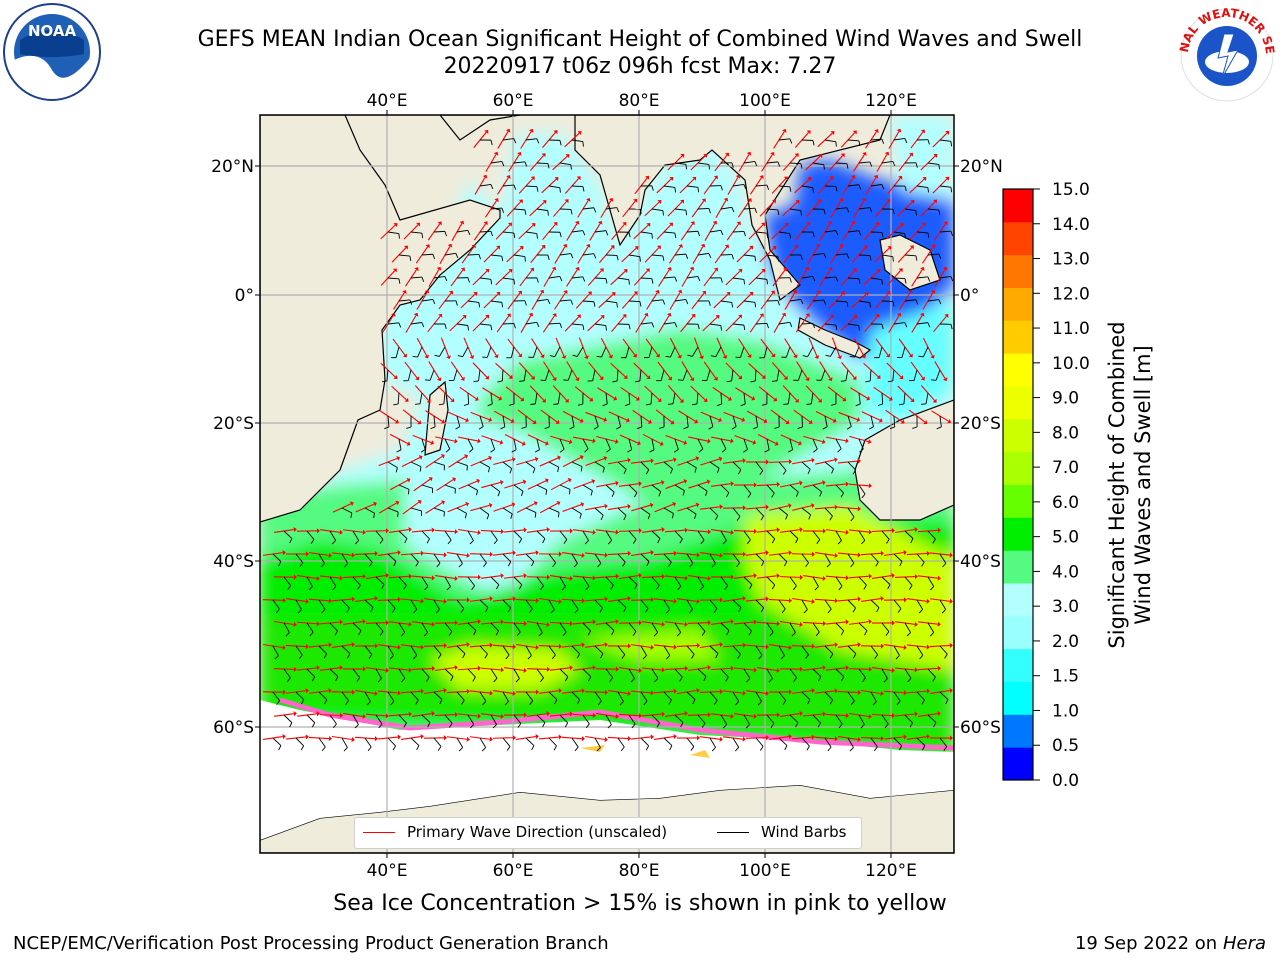  I want to click on footer-host: Hera, so click(1244, 943).